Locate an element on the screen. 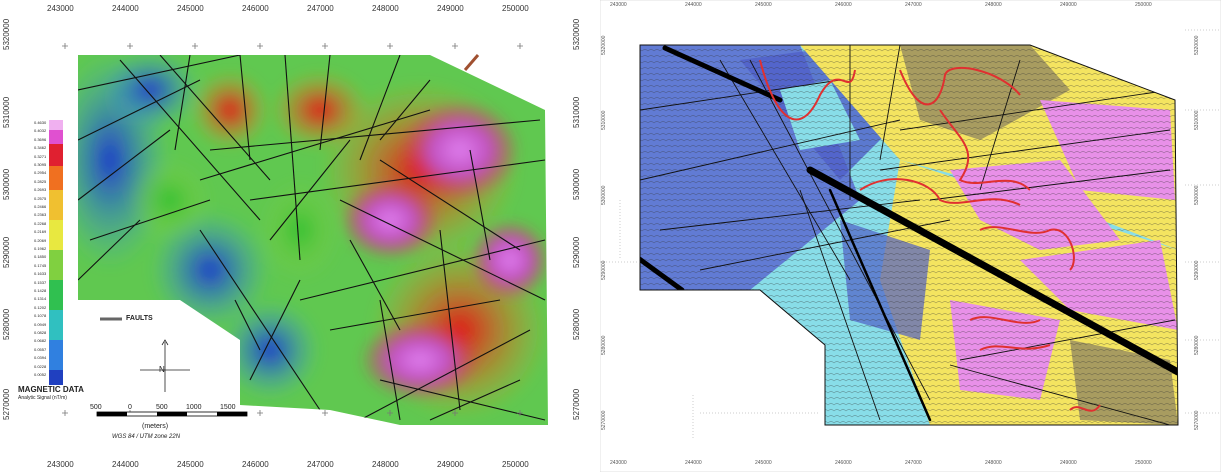  legend-value: 0.0394 is located at coordinates (40, 358).